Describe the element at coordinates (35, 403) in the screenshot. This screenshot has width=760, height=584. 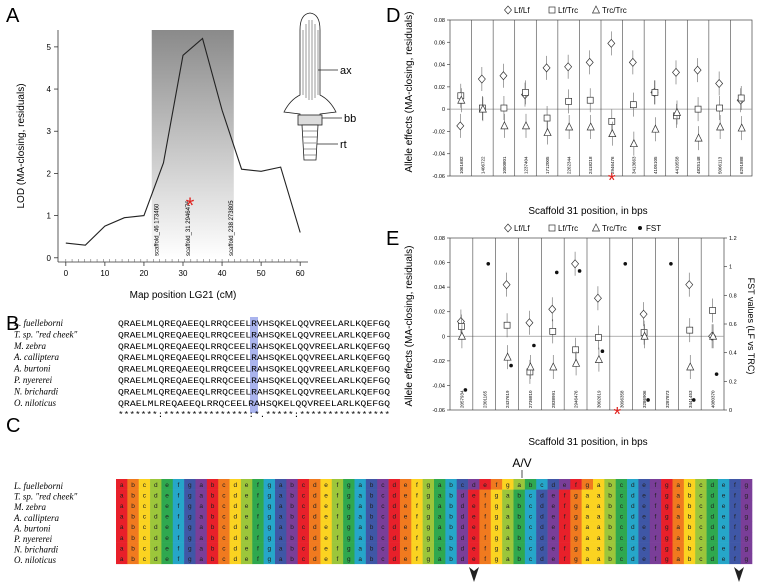
I see `species-name: O. niloticus` at that location.